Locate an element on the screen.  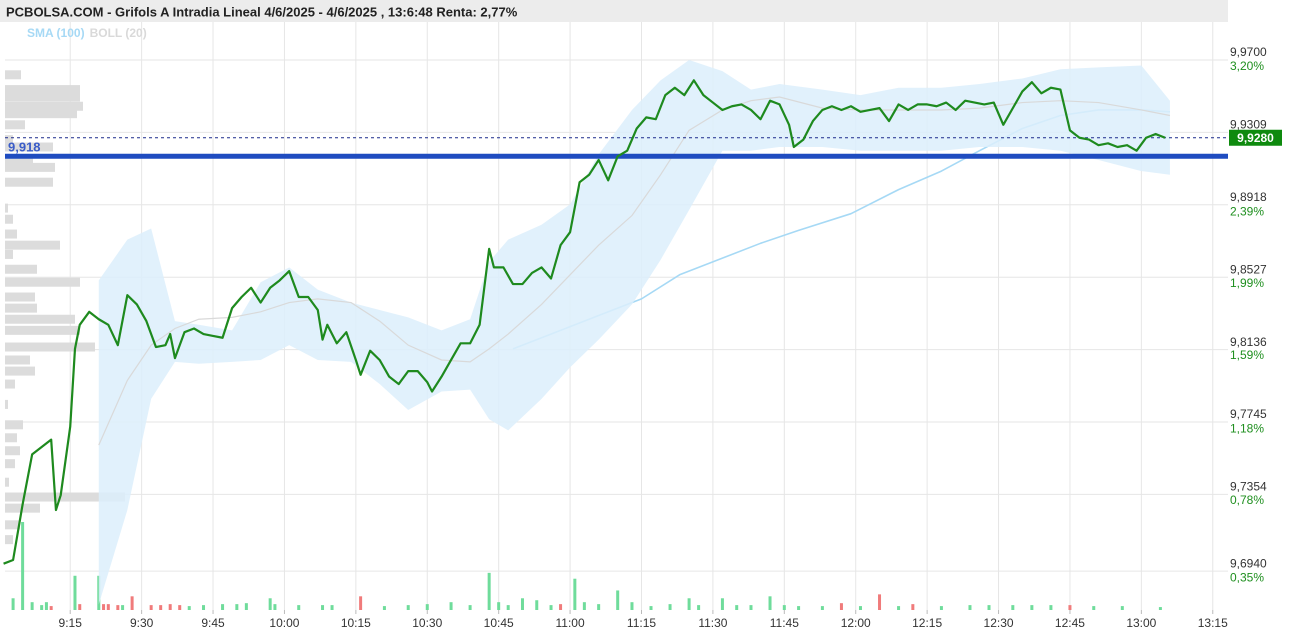
reference: 9,918 is located at coordinates (616, 148).